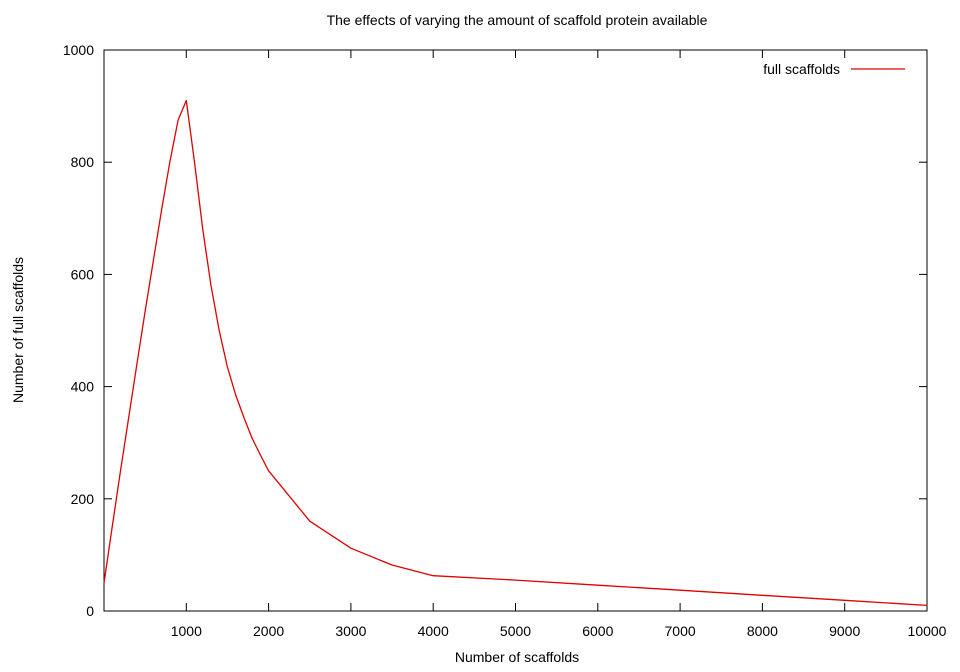 This screenshot has width=960, height=672. What do you see at coordinates (83, 274) in the screenshot?
I see `y-tick-label: 600` at bounding box center [83, 274].